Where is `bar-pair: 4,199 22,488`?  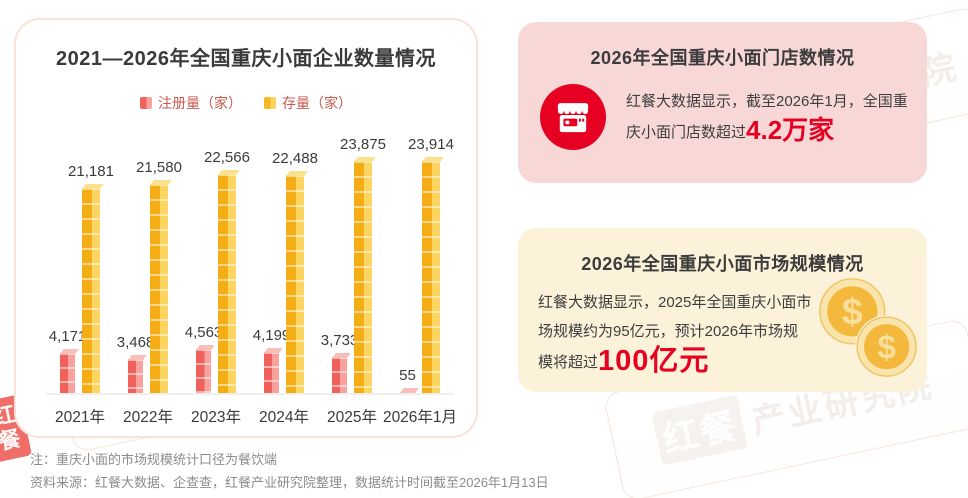 bar-pair: 4,199 22,488 is located at coordinates (285, 271).